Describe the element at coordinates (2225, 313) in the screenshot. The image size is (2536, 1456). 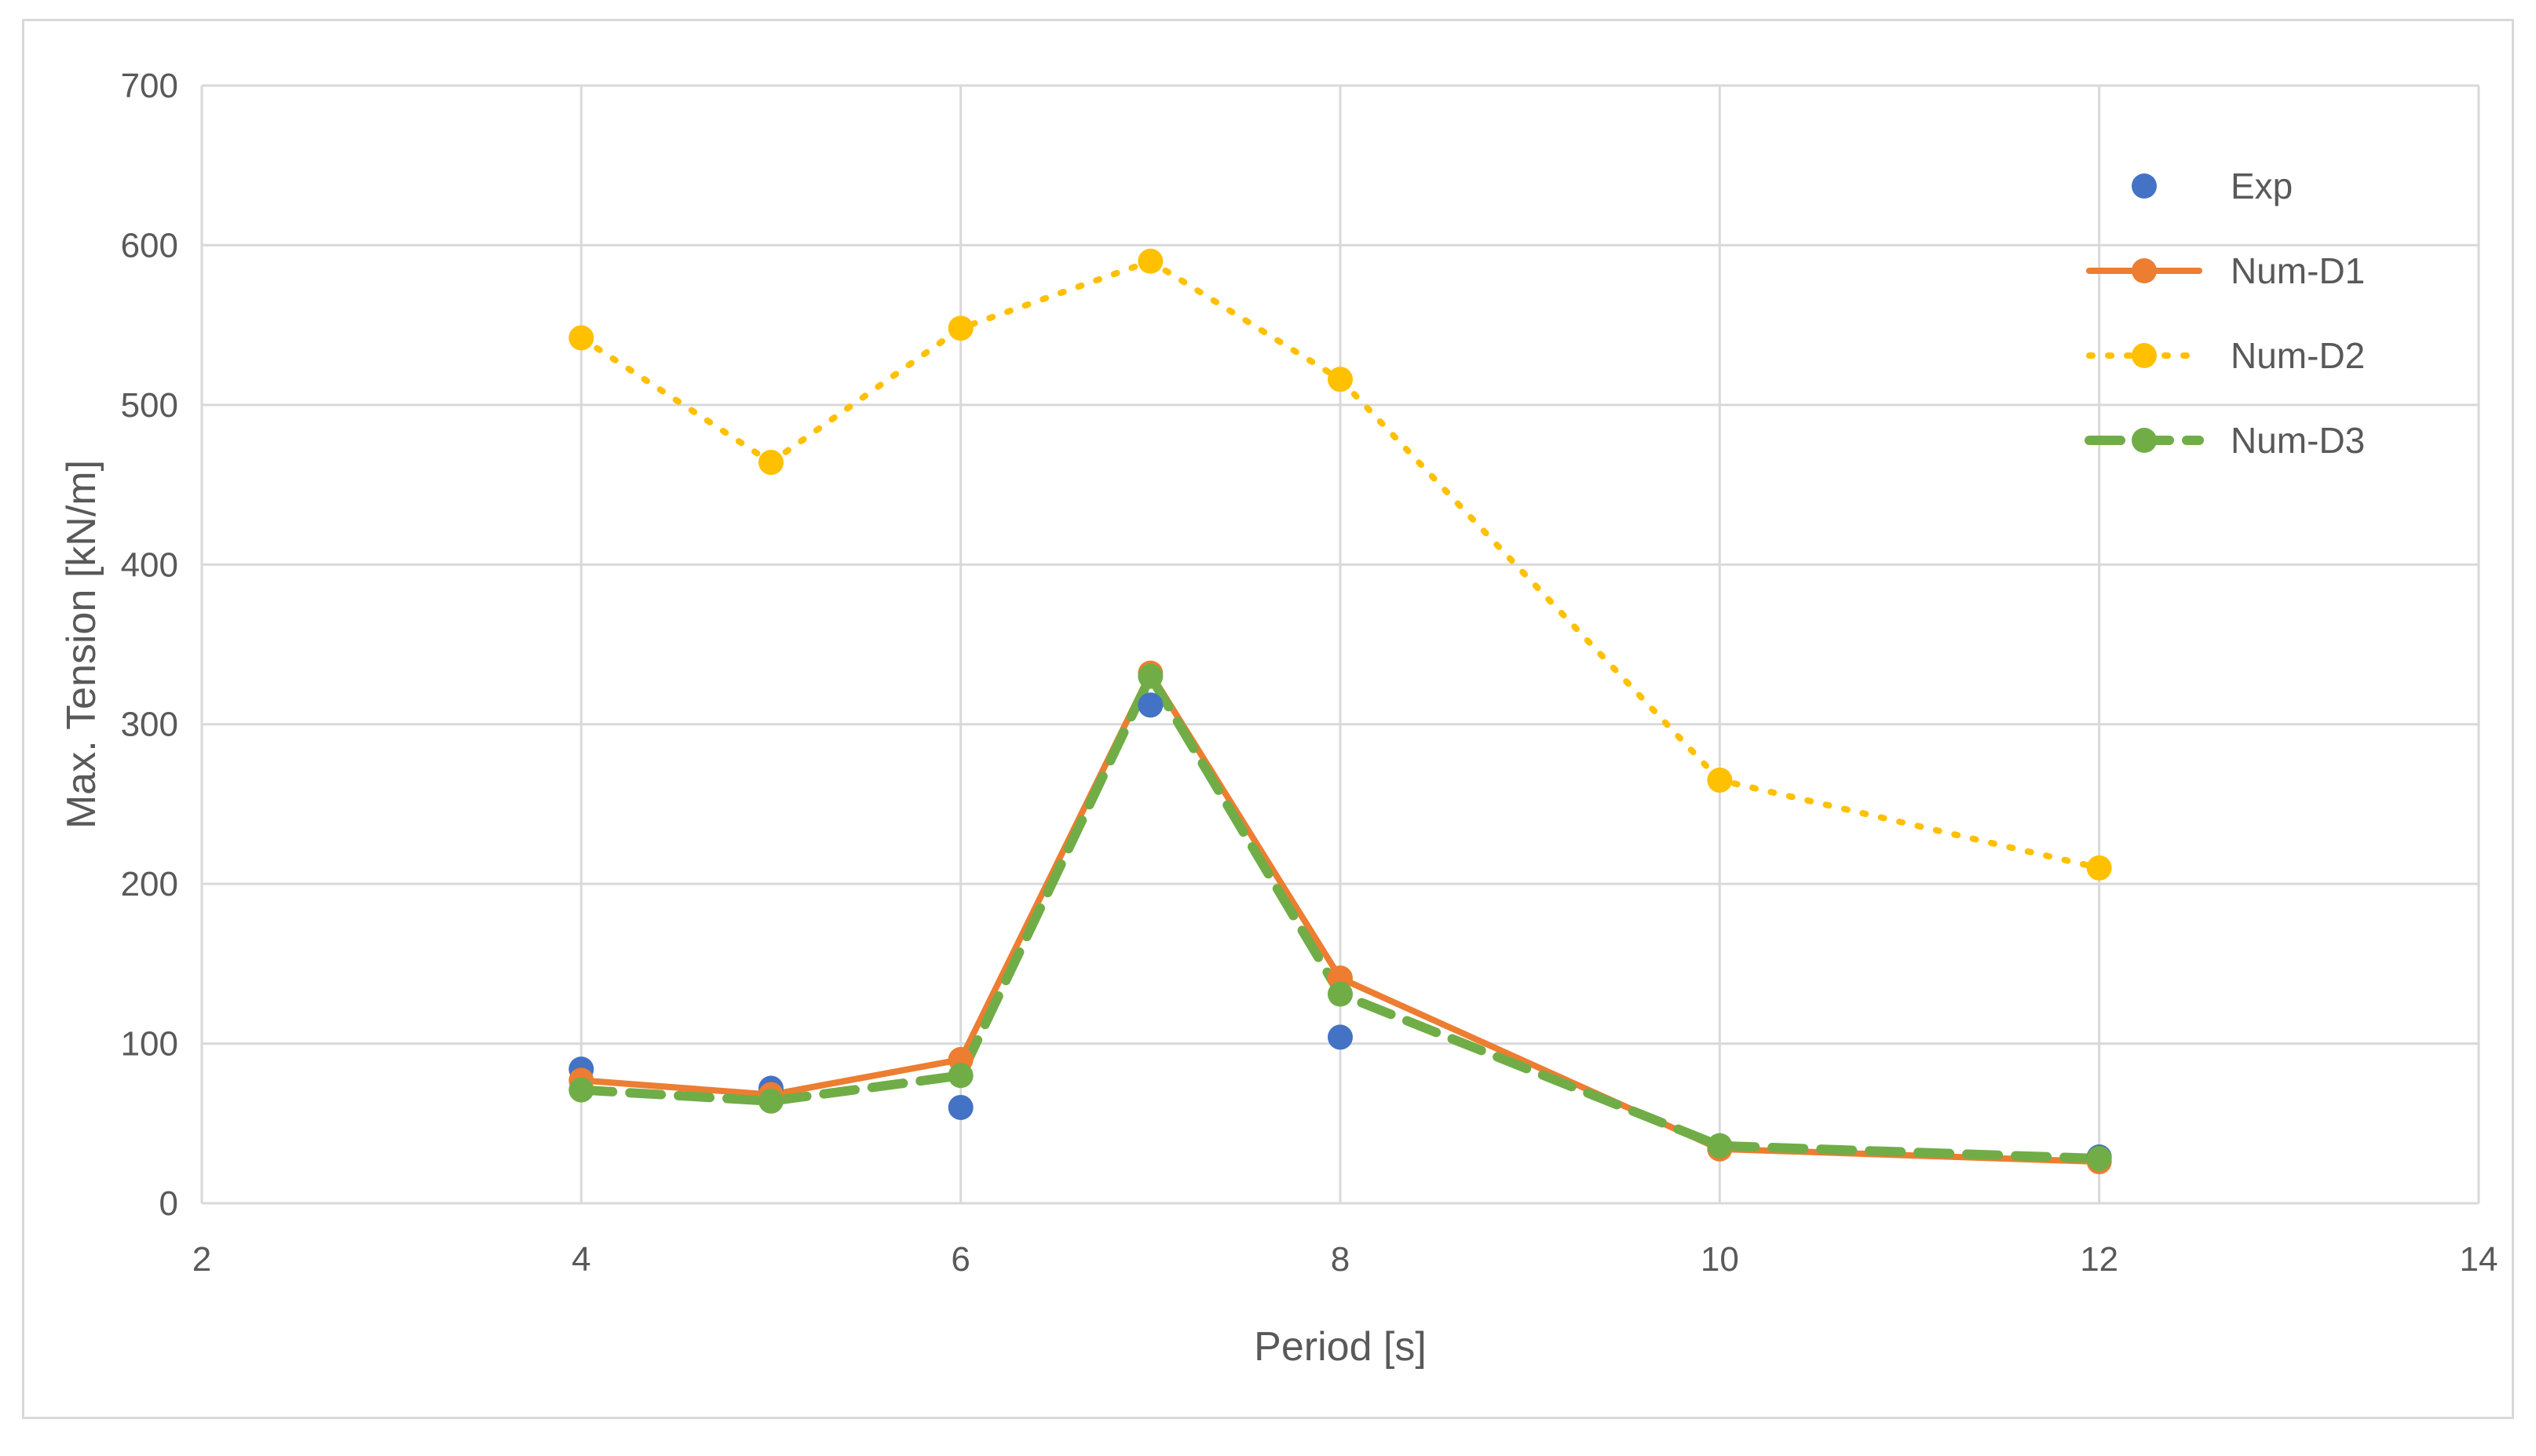
I see `legend: Exp Num-D1 Num-D2 Num-D3` at that location.